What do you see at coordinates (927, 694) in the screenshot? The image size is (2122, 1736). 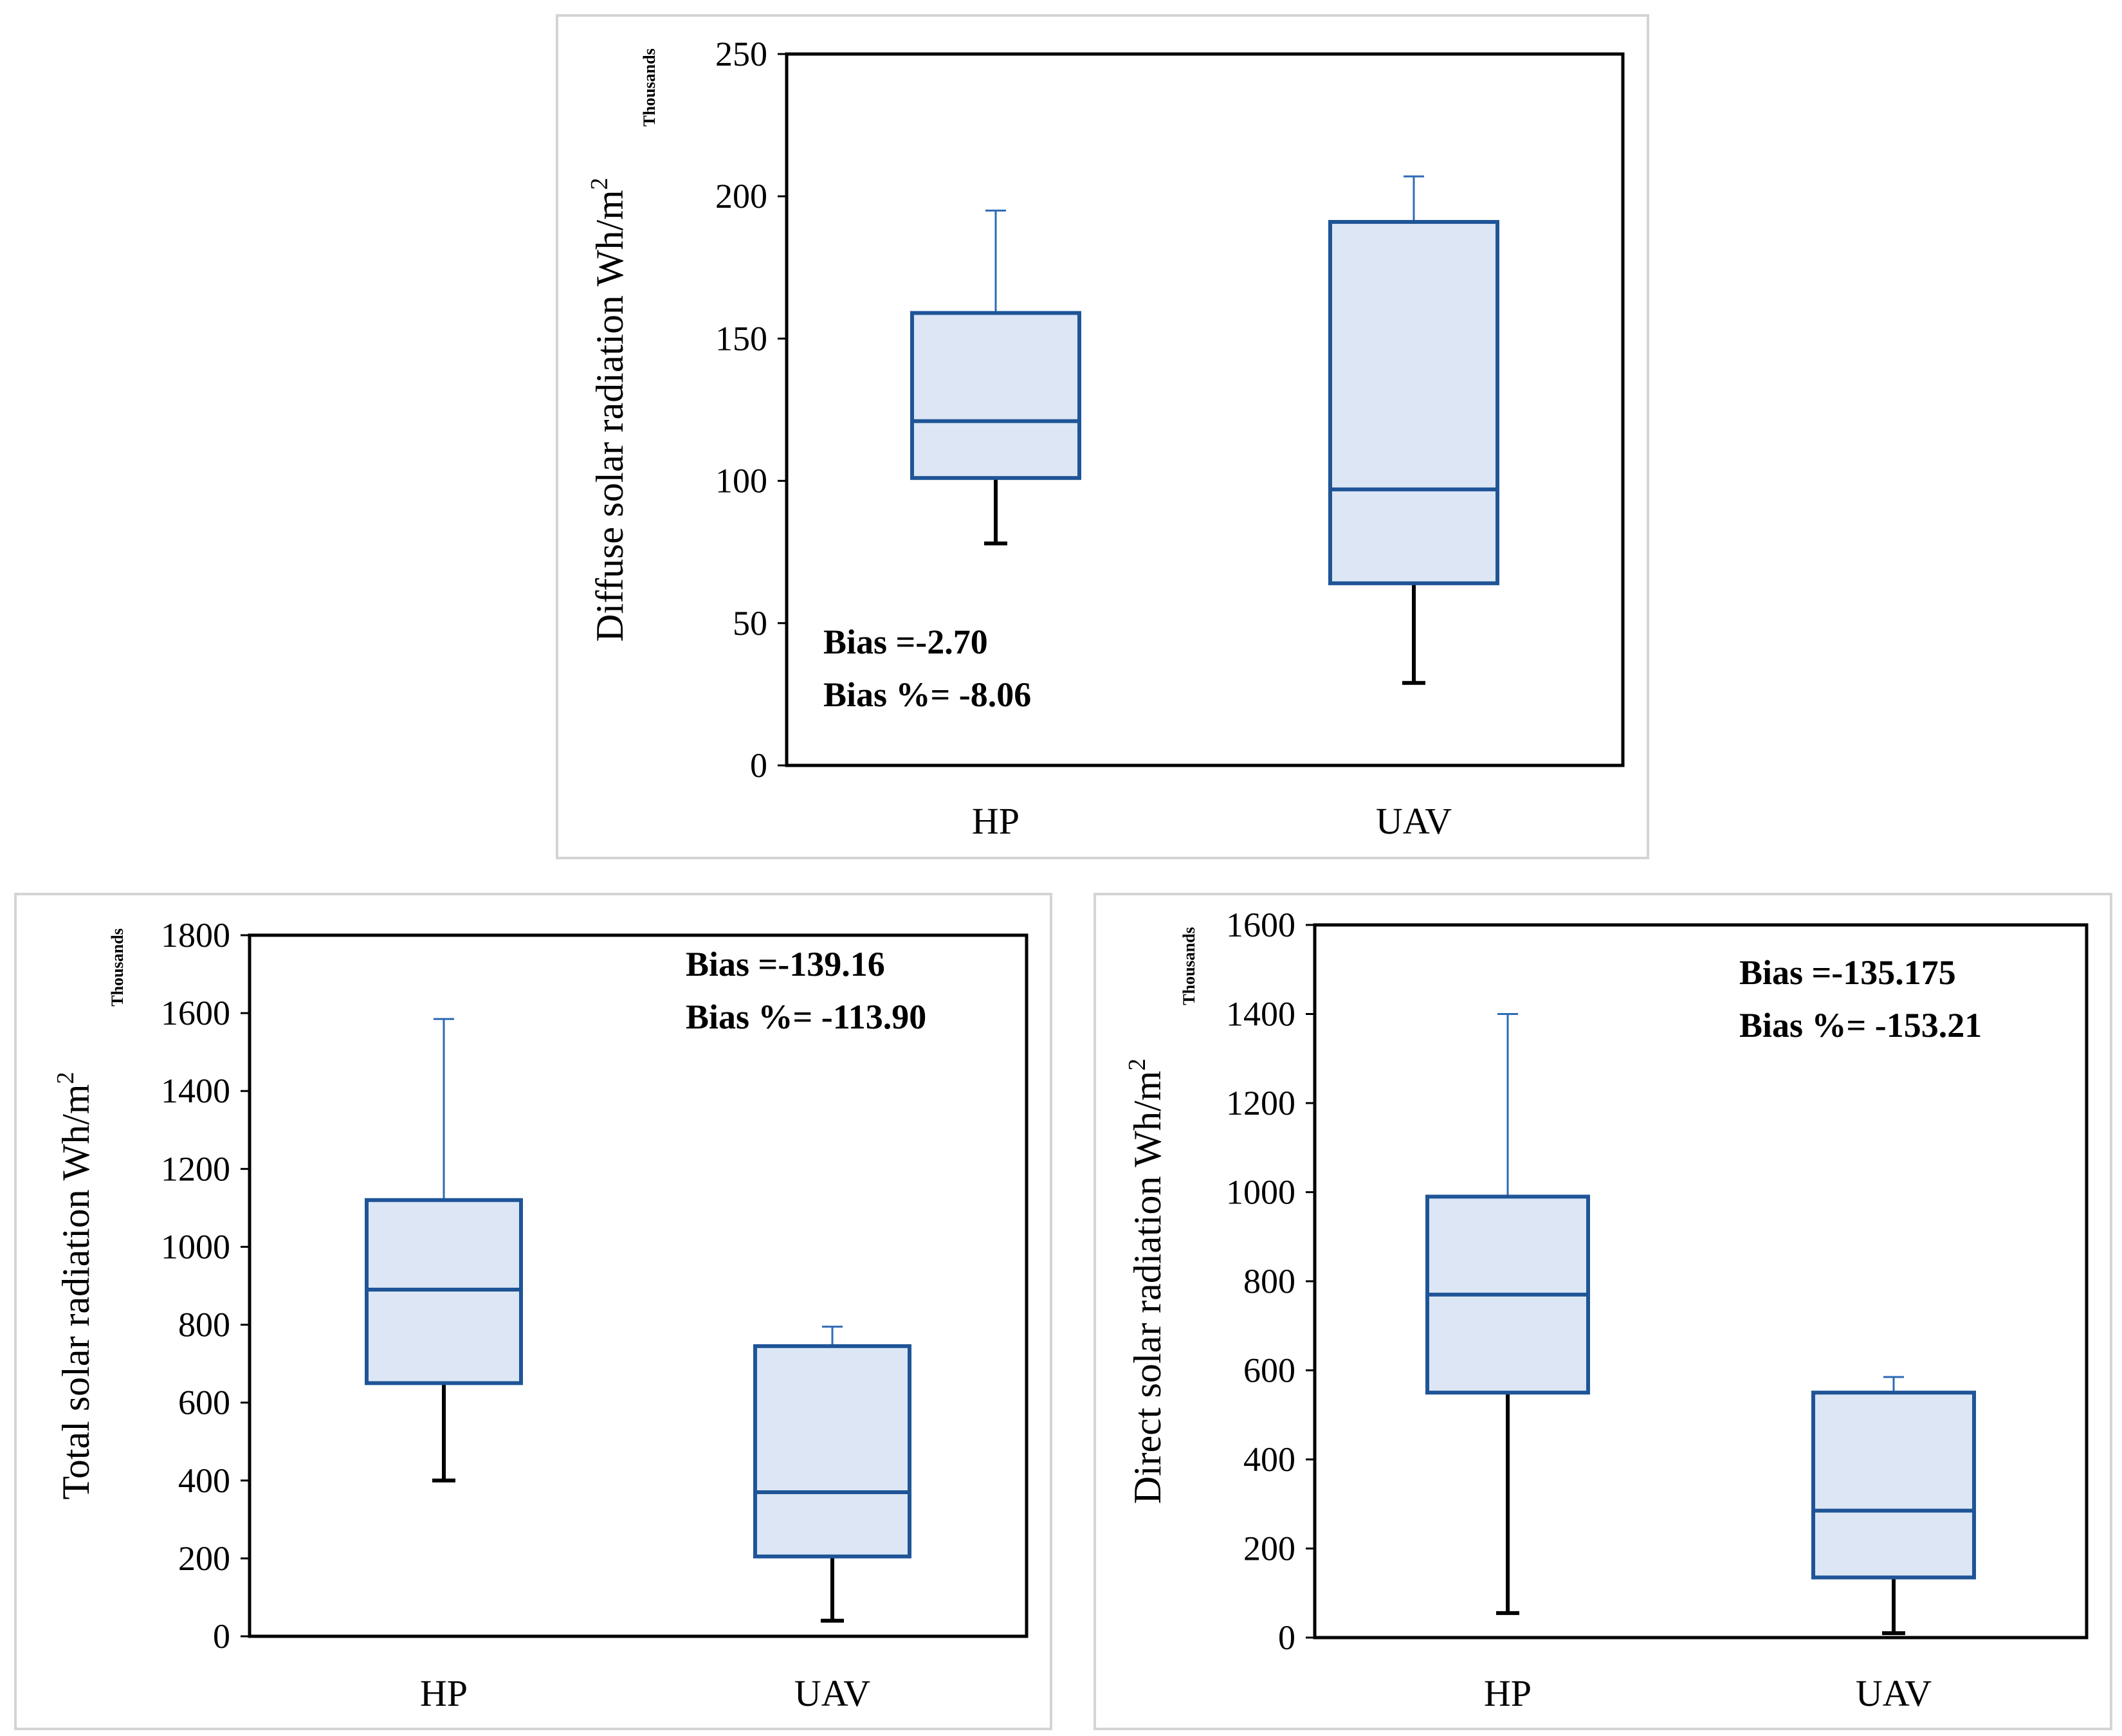 I see `bias-annotation: Bias %= -8.06` at bounding box center [927, 694].